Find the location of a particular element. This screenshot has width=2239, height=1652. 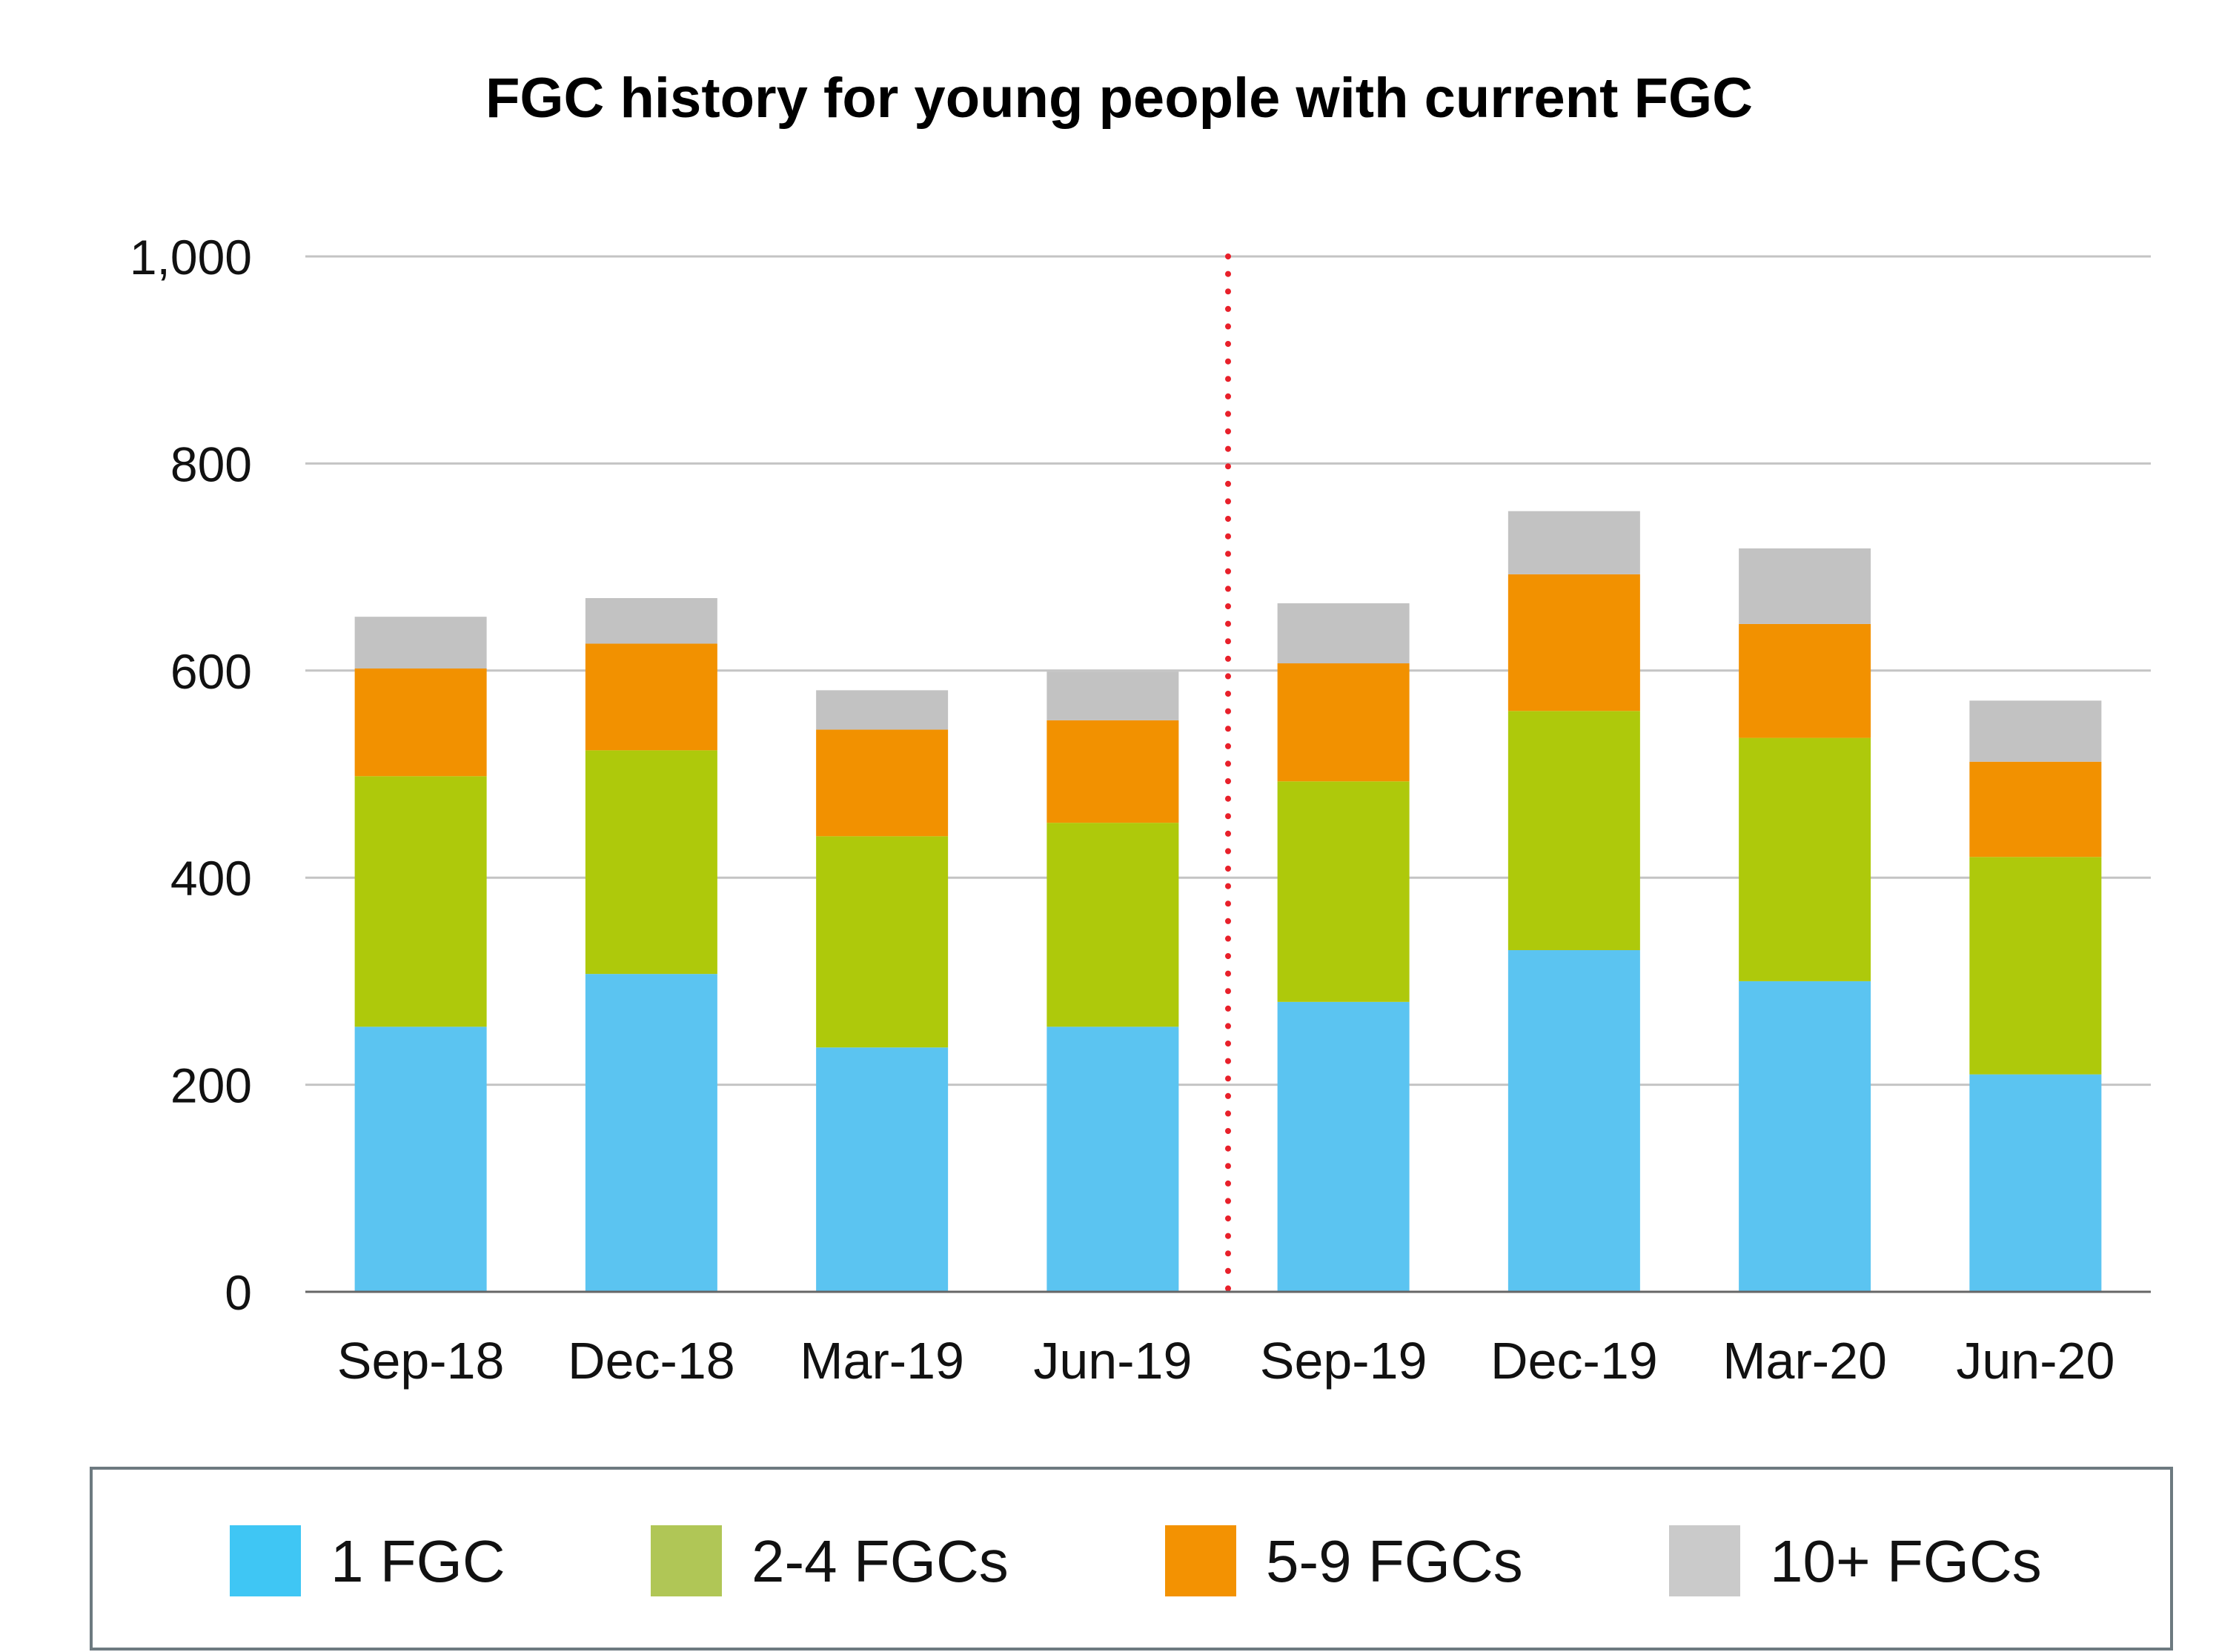

y-tick-label: 200 is located at coordinates (211, 1085).